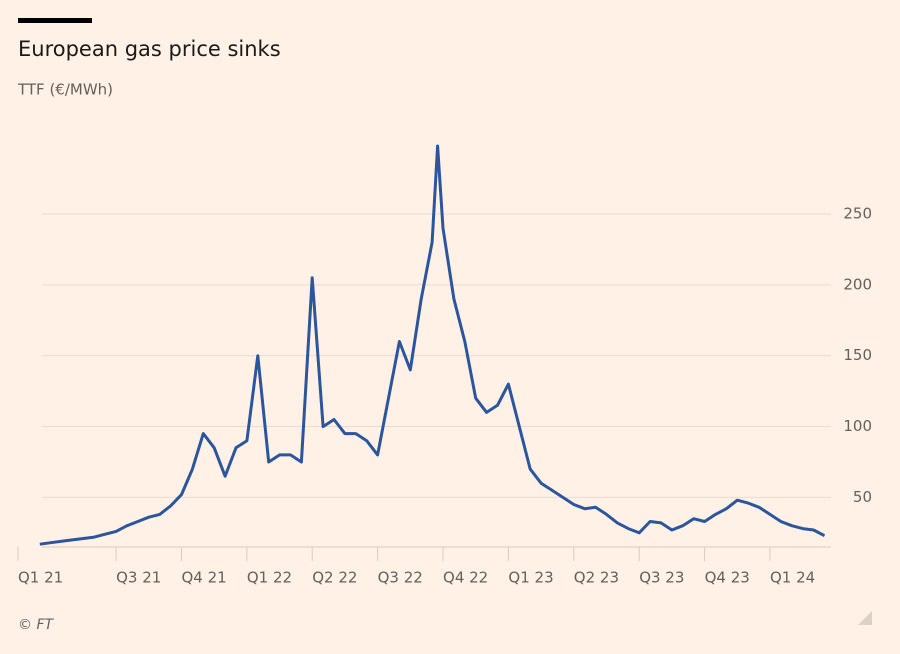 This screenshot has height=654, width=900. What do you see at coordinates (792, 578) in the screenshot?
I see `x-tick-label: Q1 24` at bounding box center [792, 578].